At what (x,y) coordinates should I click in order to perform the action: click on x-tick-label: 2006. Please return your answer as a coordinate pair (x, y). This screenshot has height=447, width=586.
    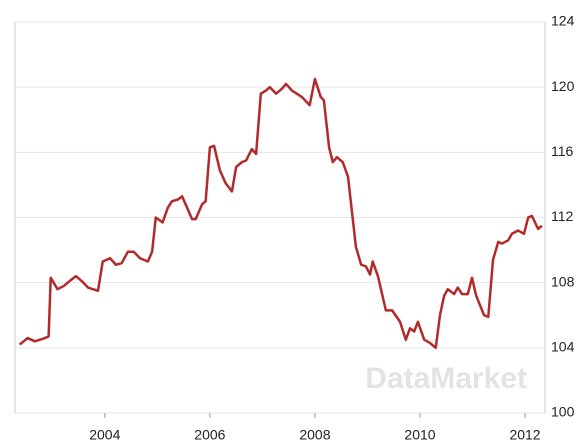
    Looking at the image, I should click on (209, 435).